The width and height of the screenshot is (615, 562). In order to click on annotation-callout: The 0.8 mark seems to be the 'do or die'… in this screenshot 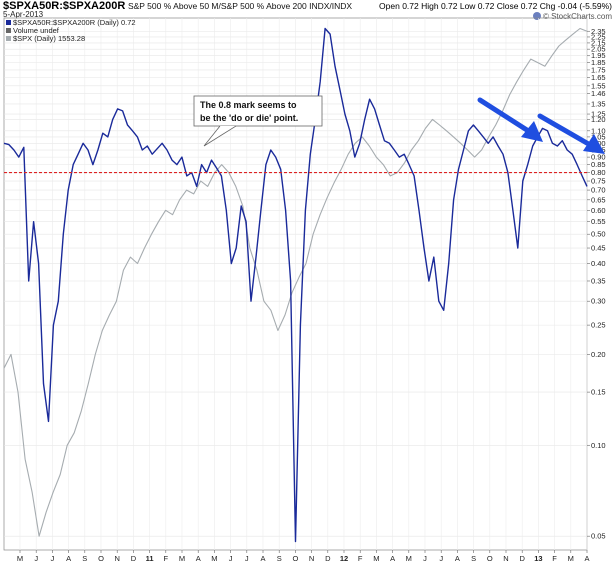, I will do `click(258, 121)`.